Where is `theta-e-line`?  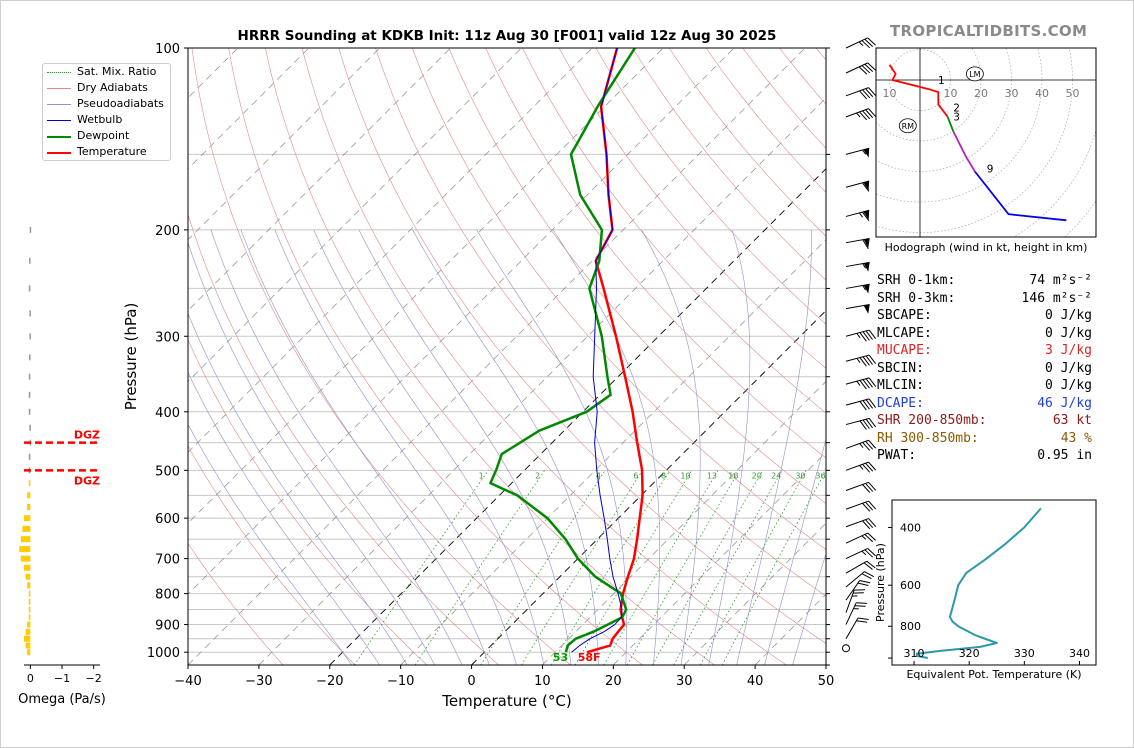
theta-e-line is located at coordinates (978, 583).